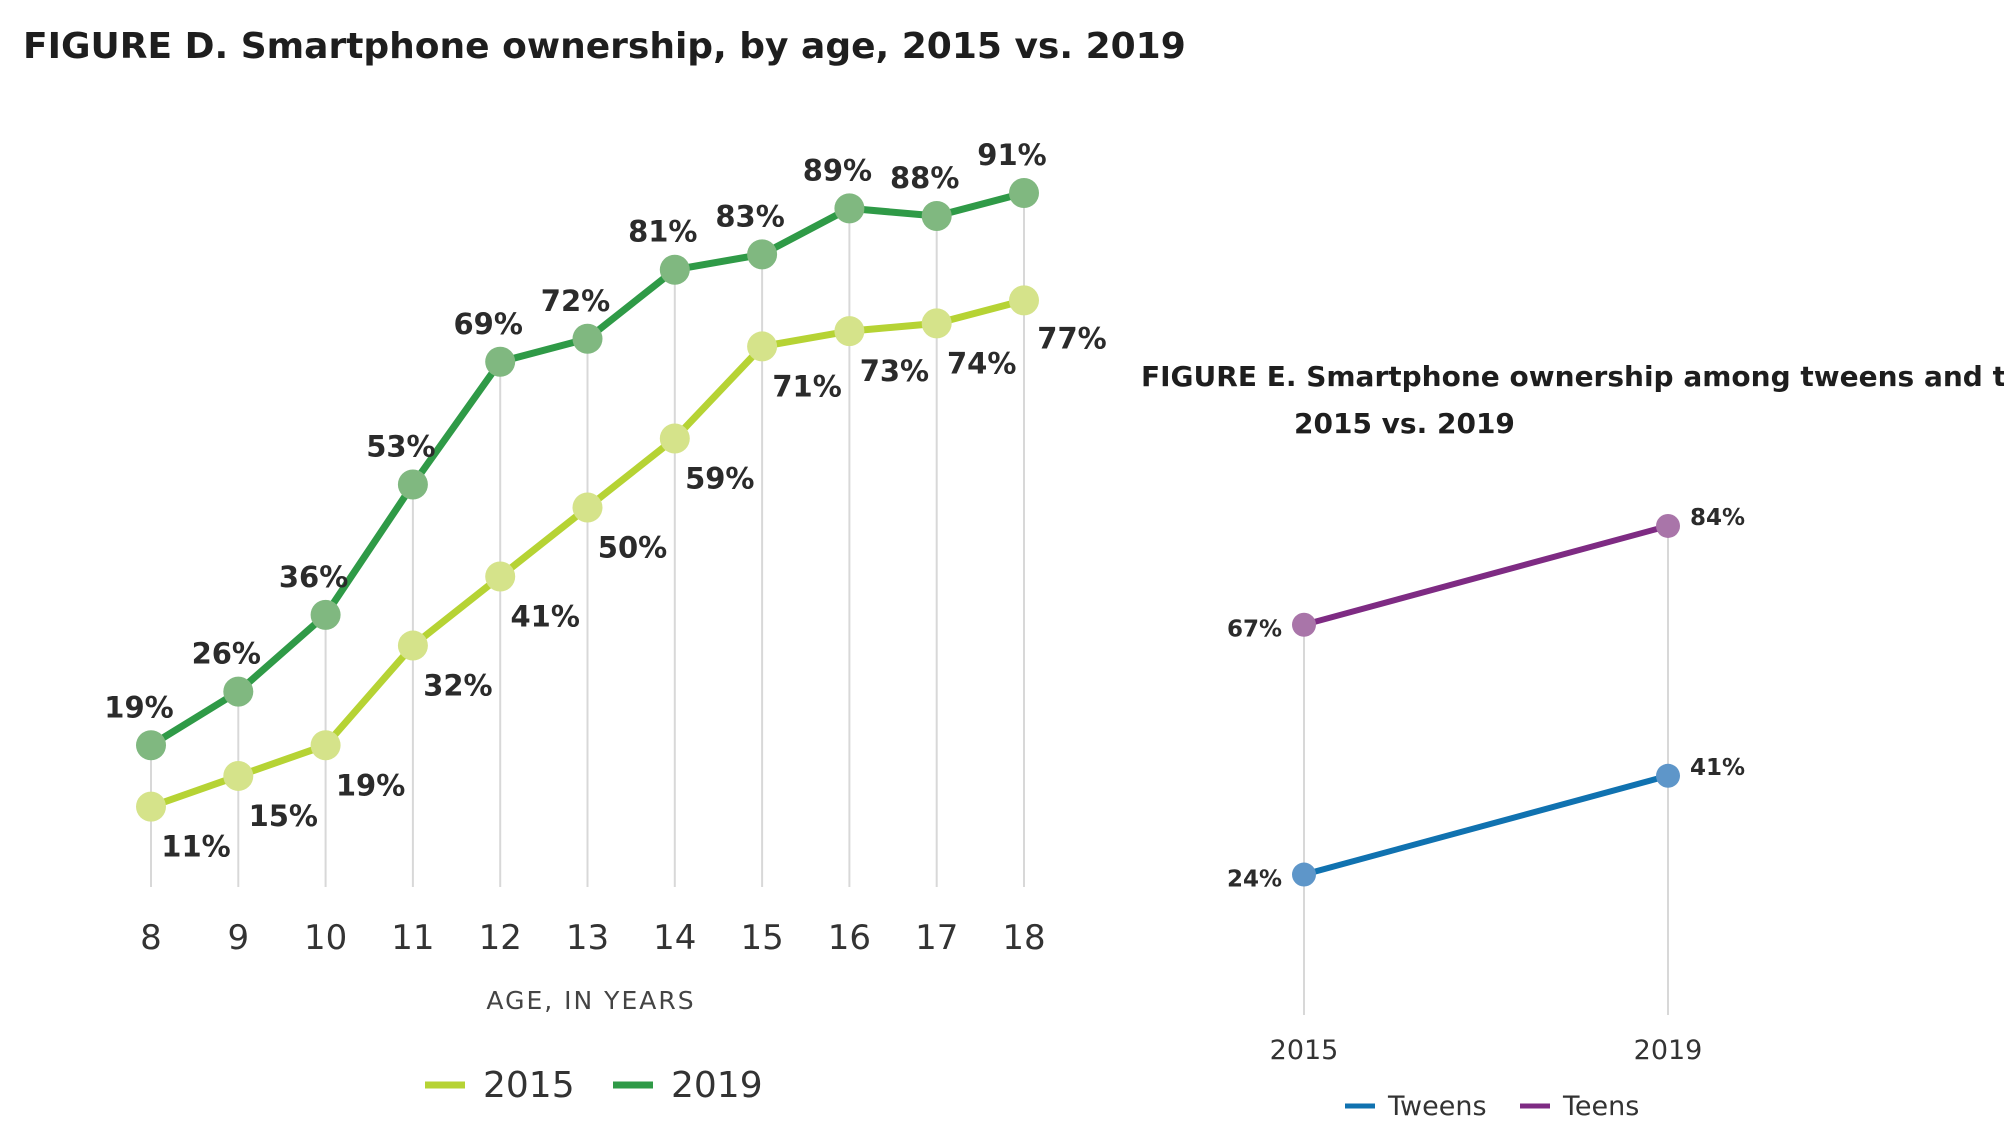  What do you see at coordinates (325, 938) in the screenshot?
I see `x-tick-label: 10` at bounding box center [325, 938].